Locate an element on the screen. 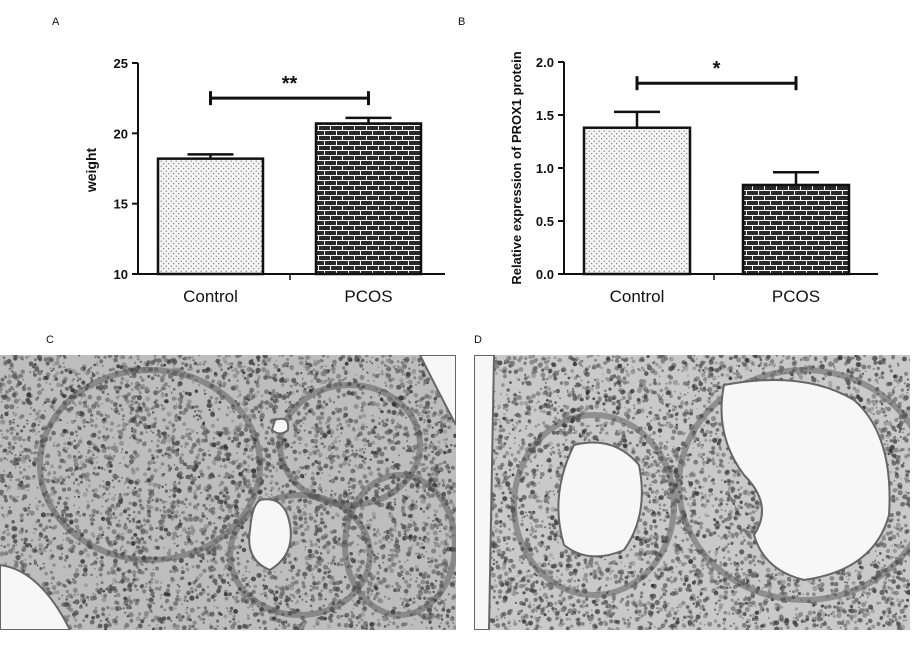  y-tick-label: 1.5 is located at coordinates (545, 115).